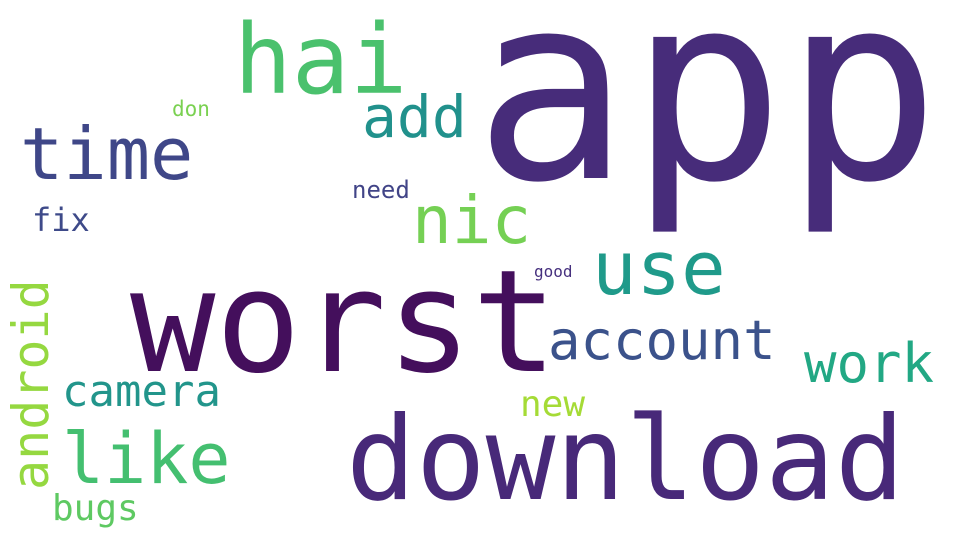  Describe the element at coordinates (141, 391) in the screenshot. I see `word-camera: camera` at that location.